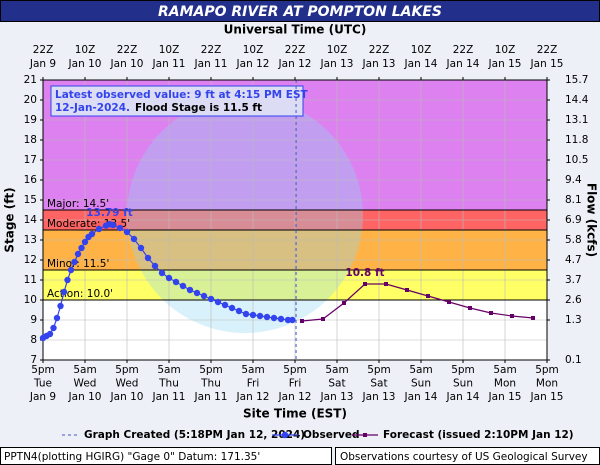 This screenshot has width=600, height=465. What do you see at coordinates (417, 302) in the screenshot?
I see `series-line` at bounding box center [417, 302].